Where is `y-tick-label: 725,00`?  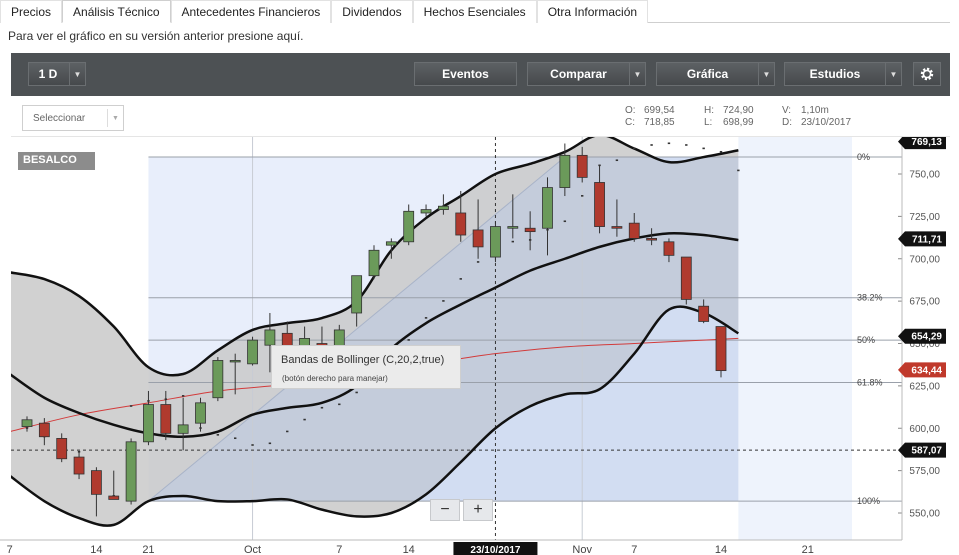
y-tick-label: 725,00 is located at coordinates (924, 217).